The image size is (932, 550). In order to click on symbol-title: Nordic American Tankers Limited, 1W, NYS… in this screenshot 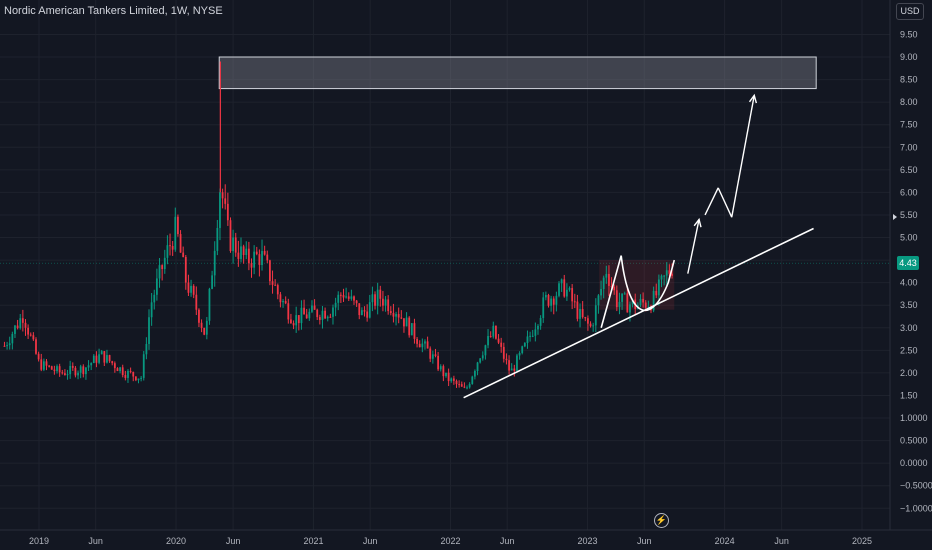, I will do `click(113, 11)`.